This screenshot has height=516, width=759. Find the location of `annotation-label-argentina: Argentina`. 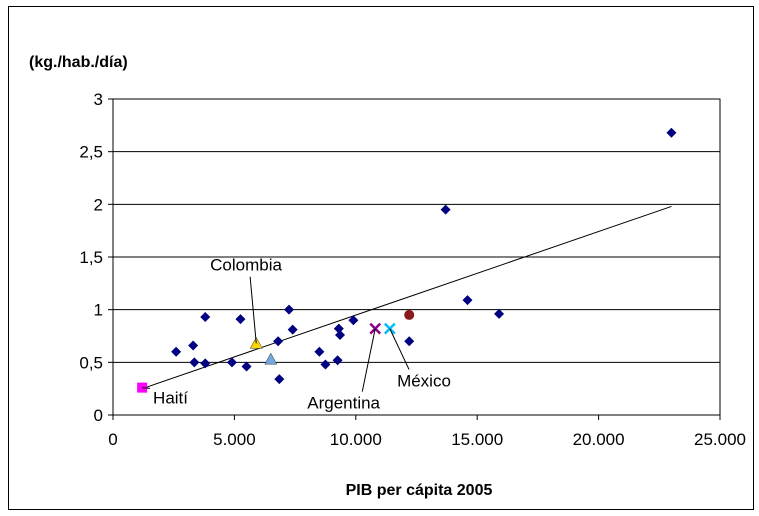

annotation-label-argentina: Argentina is located at coordinates (343, 403).